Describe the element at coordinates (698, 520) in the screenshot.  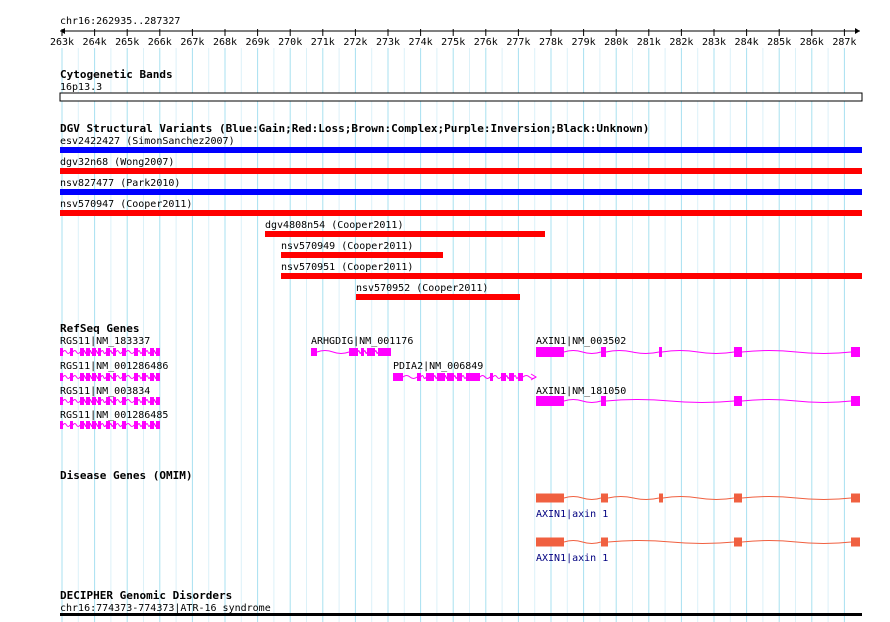
I see `omim-gene-models` at that location.